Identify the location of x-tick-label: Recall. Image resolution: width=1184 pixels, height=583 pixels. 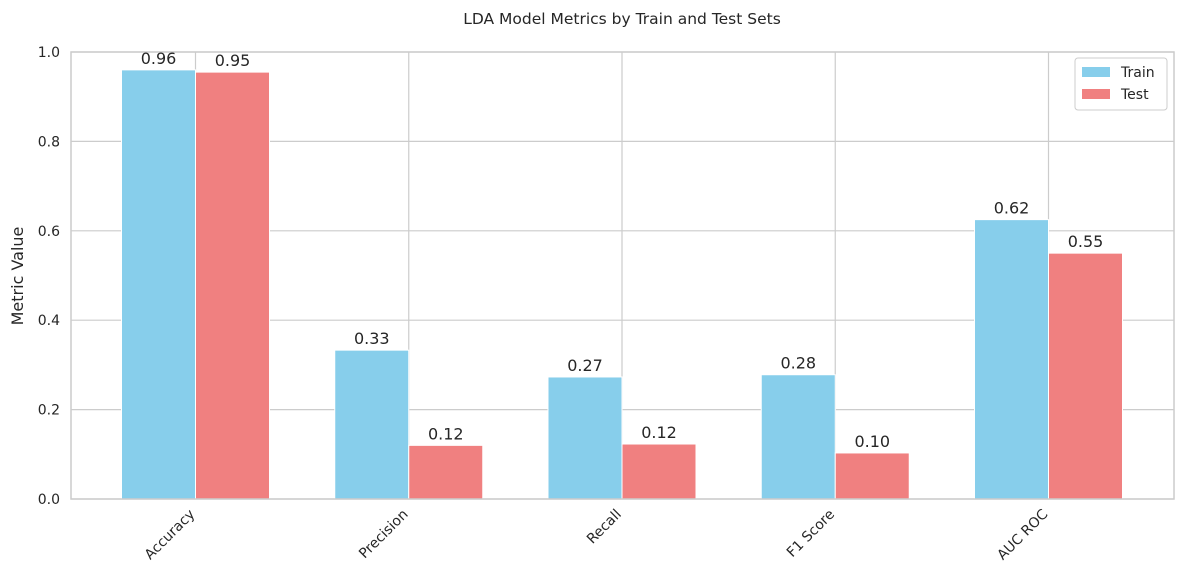
(604, 527).